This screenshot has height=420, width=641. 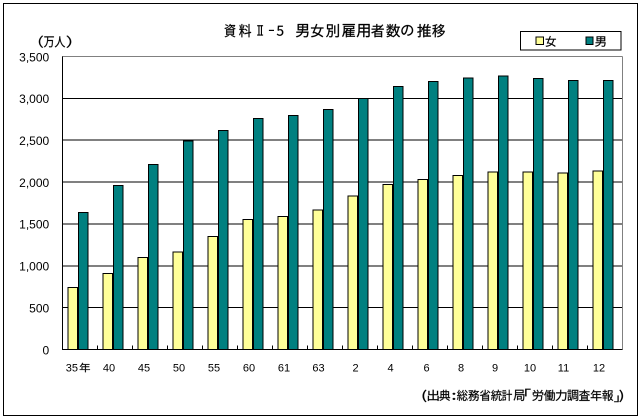 I want to click on svg-text: 60, so click(x=249, y=369).